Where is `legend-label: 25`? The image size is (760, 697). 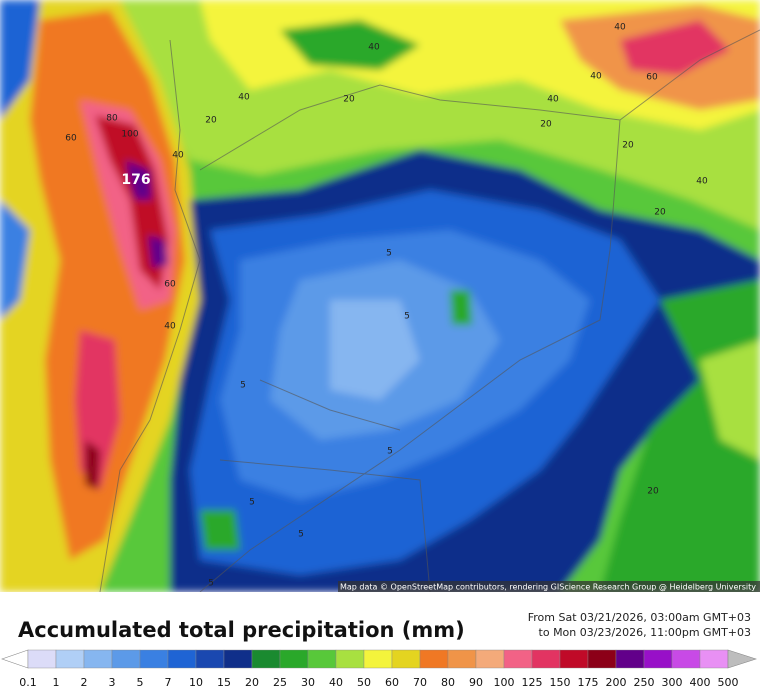
legend-label: 25 is located at coordinates (280, 682).